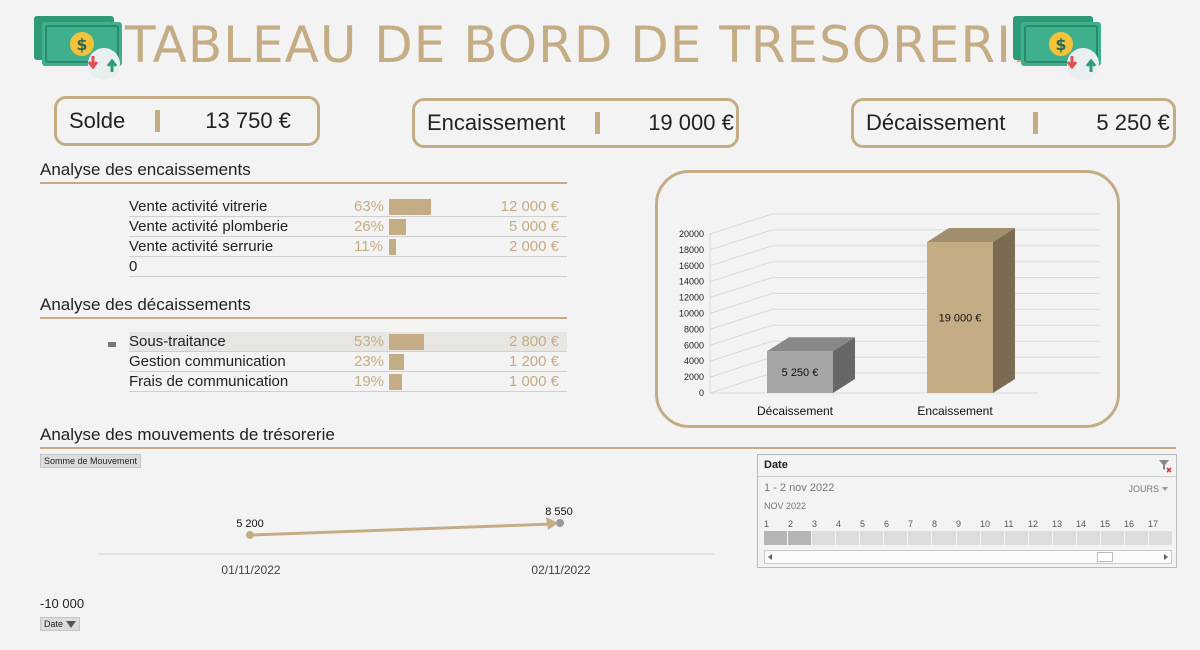 This screenshot has height=650, width=1200. Describe the element at coordinates (248, 120) in the screenshot. I see `kpi-value: 13 750 €` at that location.